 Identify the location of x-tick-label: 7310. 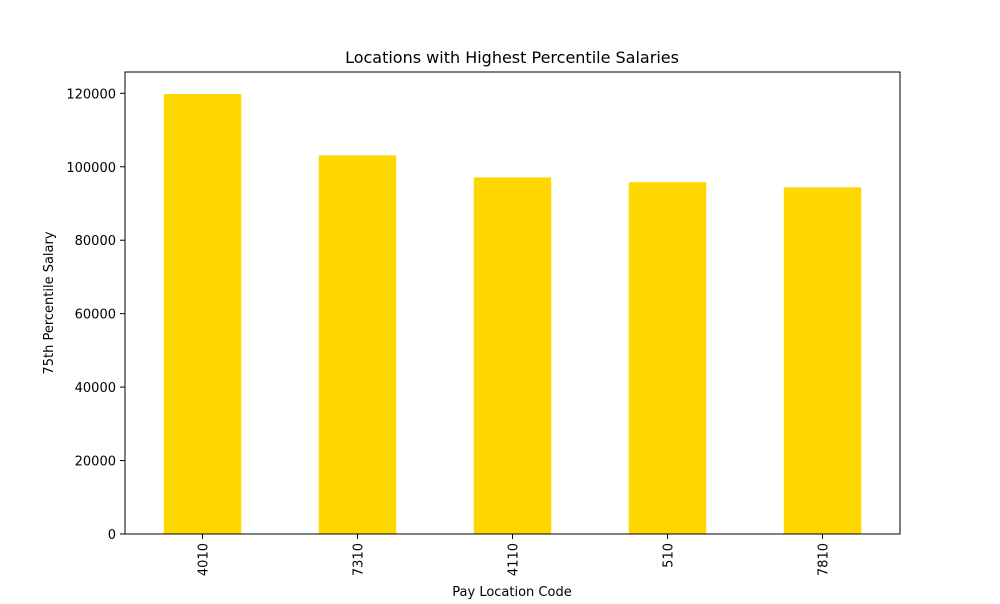
(359, 559).